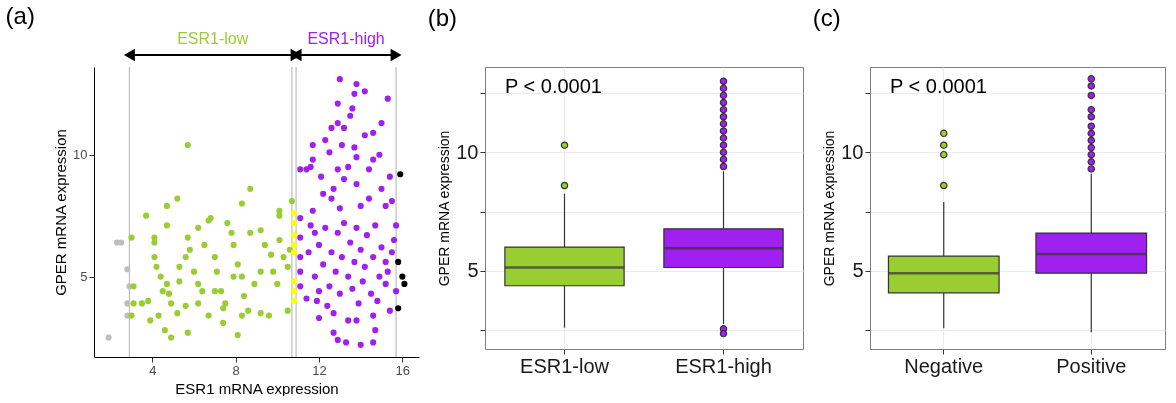 The height and width of the screenshot is (403, 1176). Describe the element at coordinates (213, 38) in the screenshot. I see `text: ESR1-low` at that location.